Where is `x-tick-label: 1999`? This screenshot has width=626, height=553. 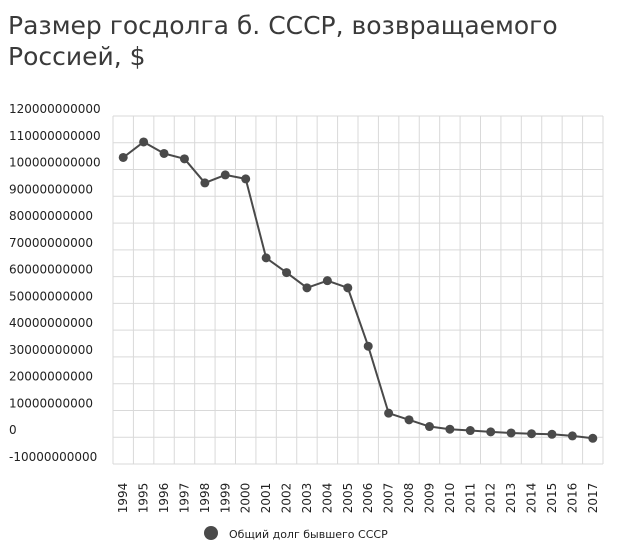 x-tick-label: 1999 is located at coordinates (225, 498).